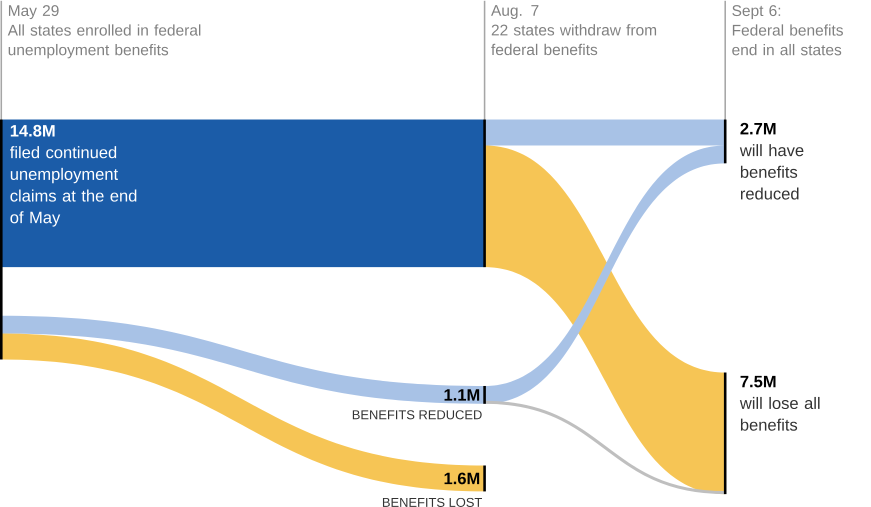  Describe the element at coordinates (780, 413) in the screenshot. I see `category-label: will lose all benefits` at that location.